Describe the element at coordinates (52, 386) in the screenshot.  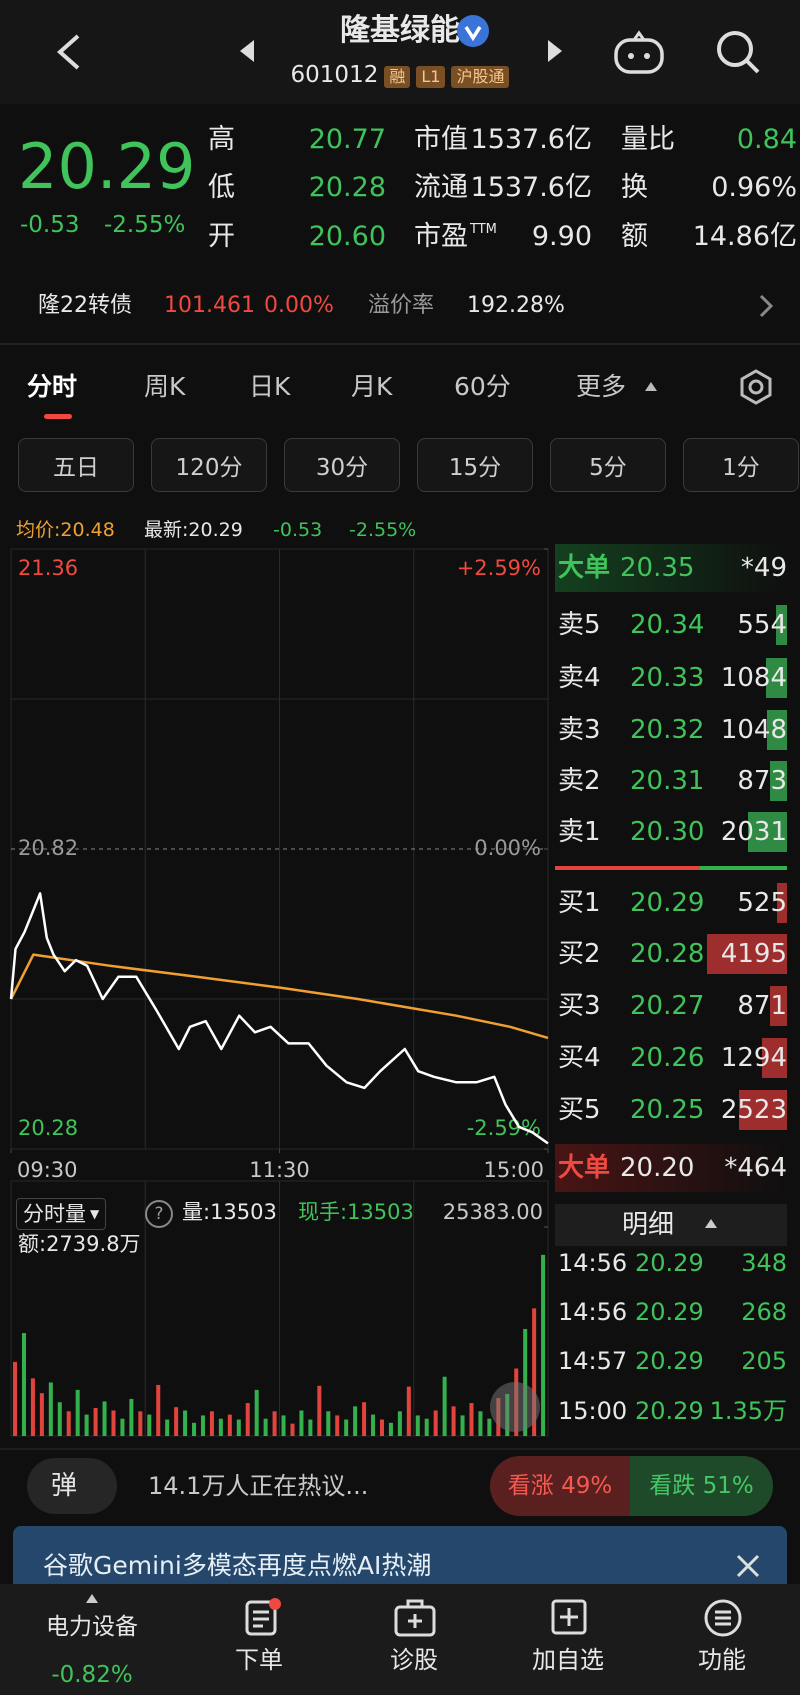
I see `tab: 分时` at that location.